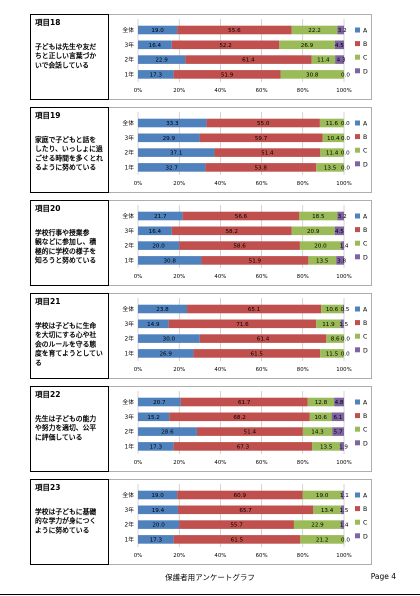 Image resolution: width=420 pixels, height=596 pixels. I want to click on x-tick-label: 40%, so click(220, 277).